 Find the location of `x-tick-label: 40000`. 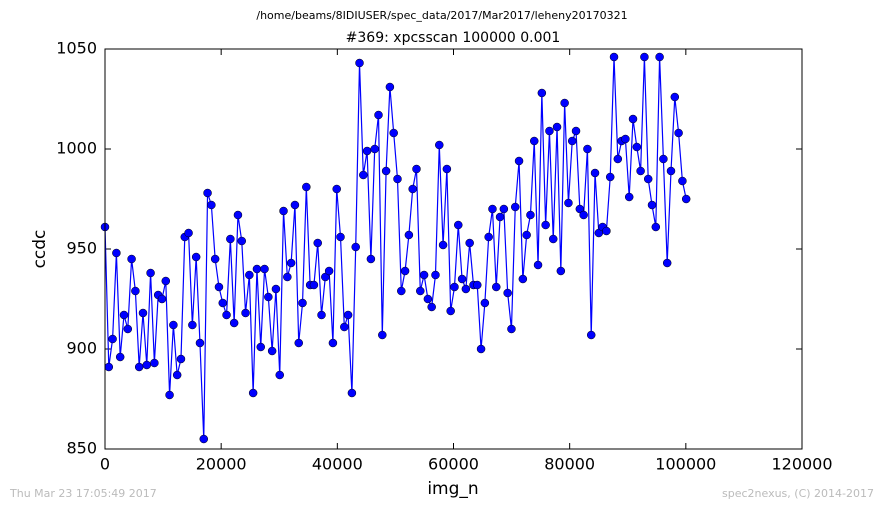

x-tick-label: 40000 is located at coordinates (337, 464).